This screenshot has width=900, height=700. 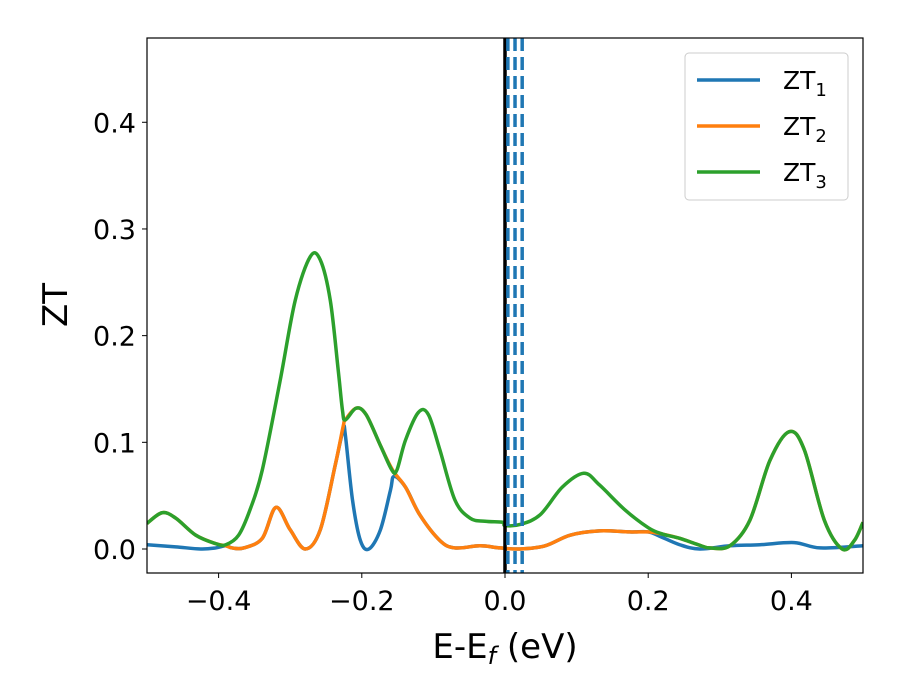 What do you see at coordinates (805, 175) in the screenshot?
I see `legend-label-zt3: ZT3` at bounding box center [805, 175].